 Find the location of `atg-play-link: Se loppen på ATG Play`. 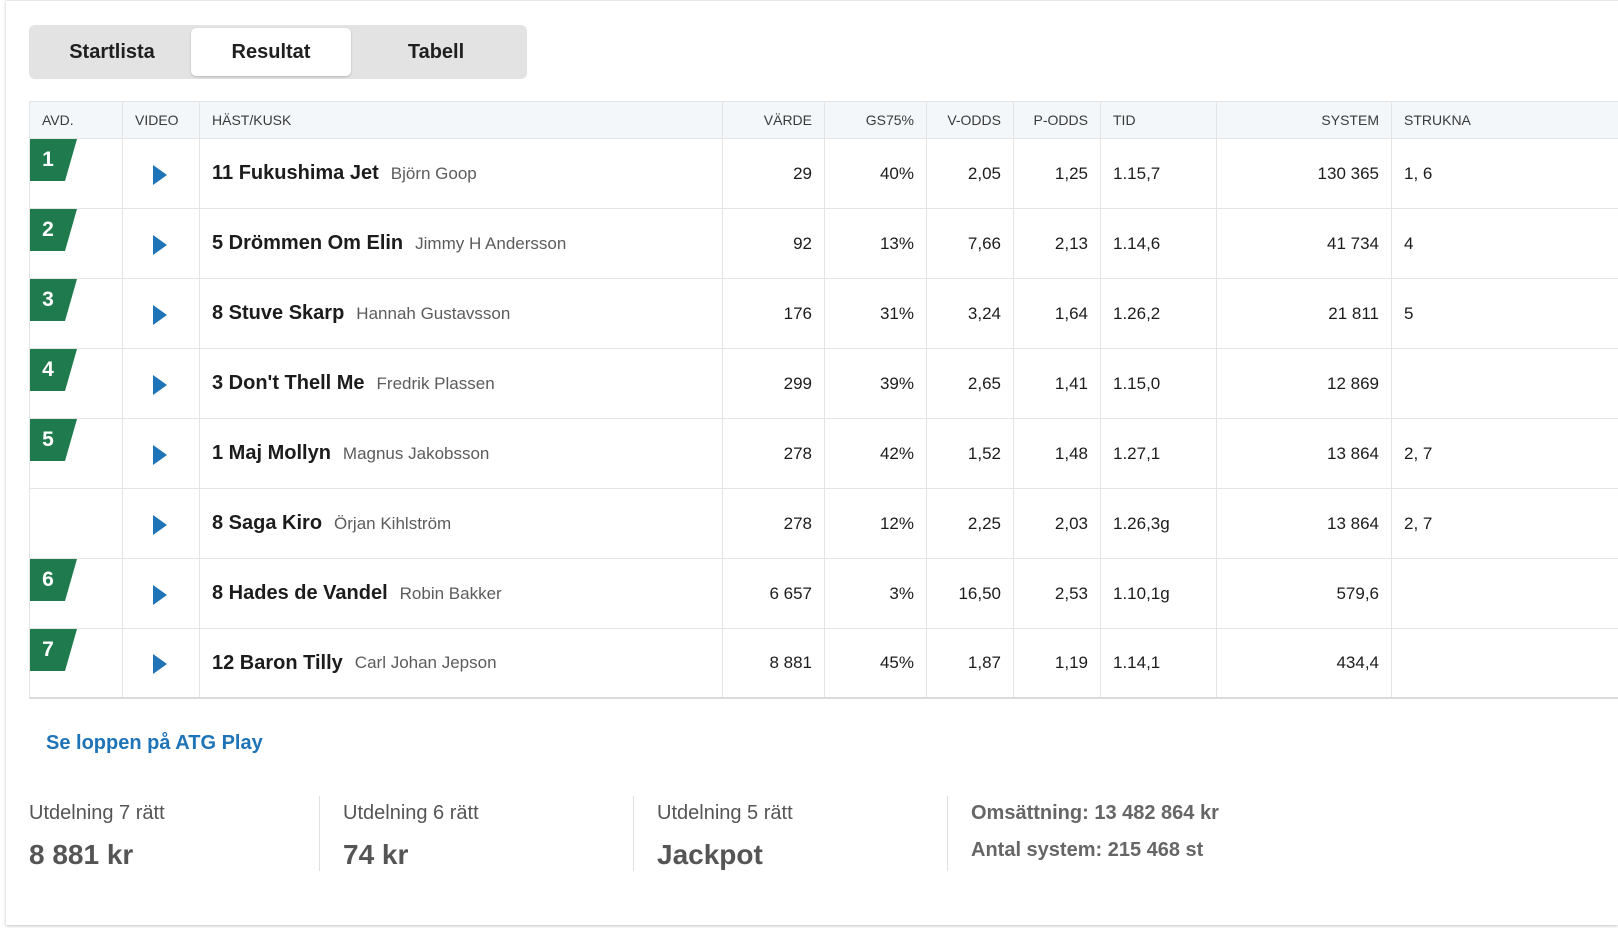

atg-play-link: Se loppen på ATG Play is located at coordinates (154, 743).